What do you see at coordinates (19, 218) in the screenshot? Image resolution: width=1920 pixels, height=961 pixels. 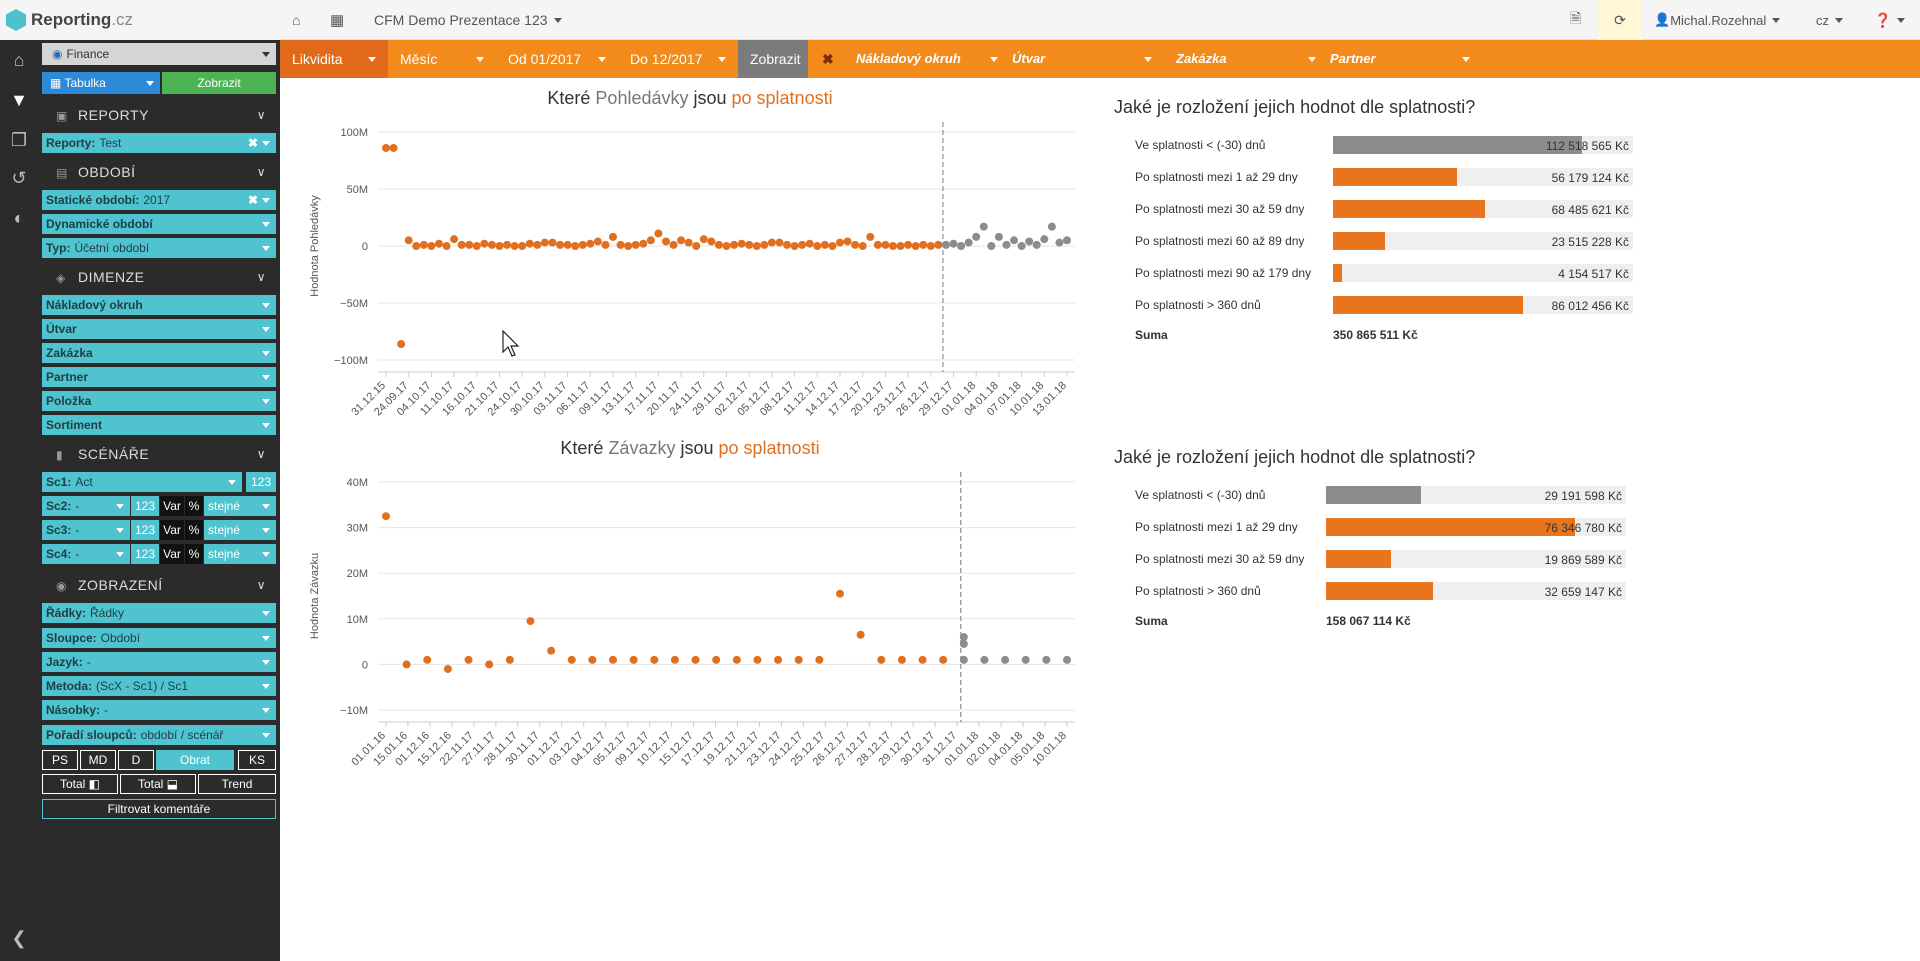 I see `dashboard-icon: ◐` at bounding box center [19, 218].